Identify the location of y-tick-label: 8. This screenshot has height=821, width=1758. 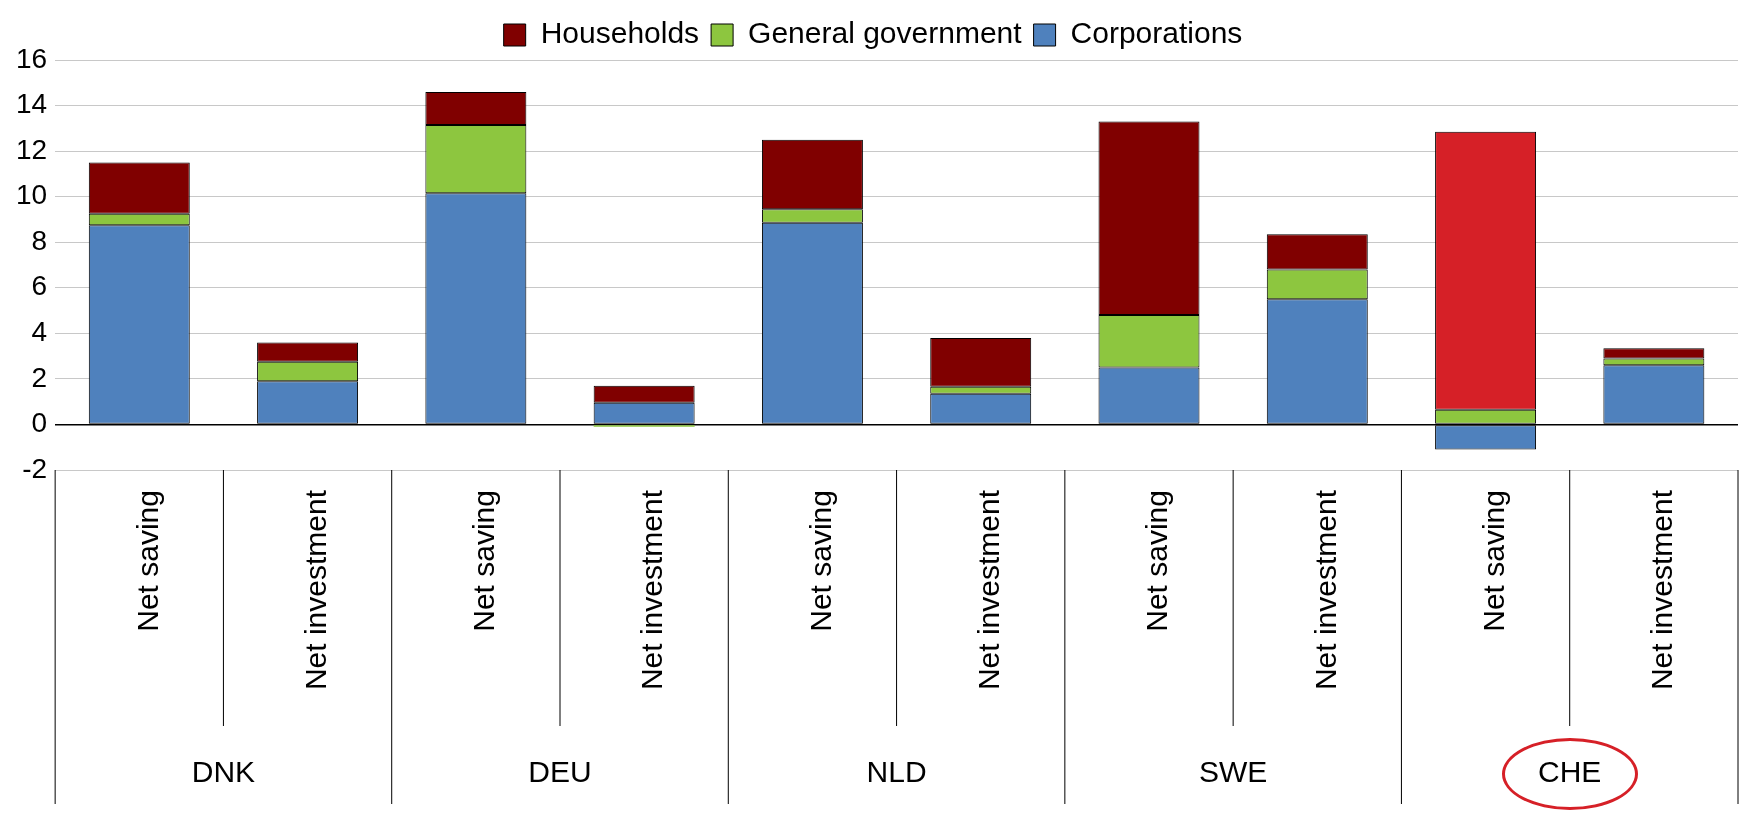
(39, 240).